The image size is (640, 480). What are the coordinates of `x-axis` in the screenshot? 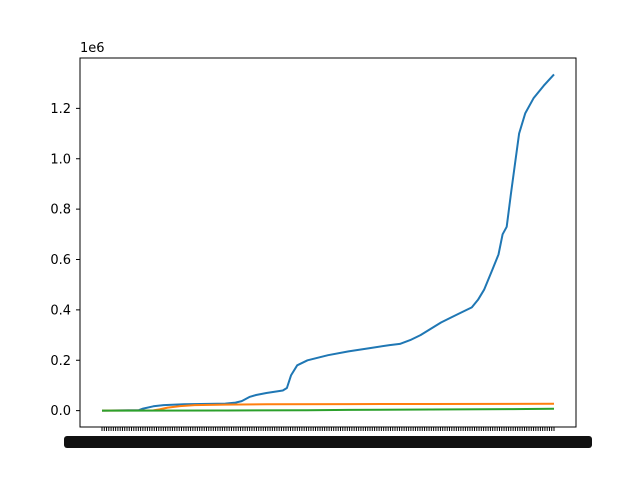 It's located at (328, 437).